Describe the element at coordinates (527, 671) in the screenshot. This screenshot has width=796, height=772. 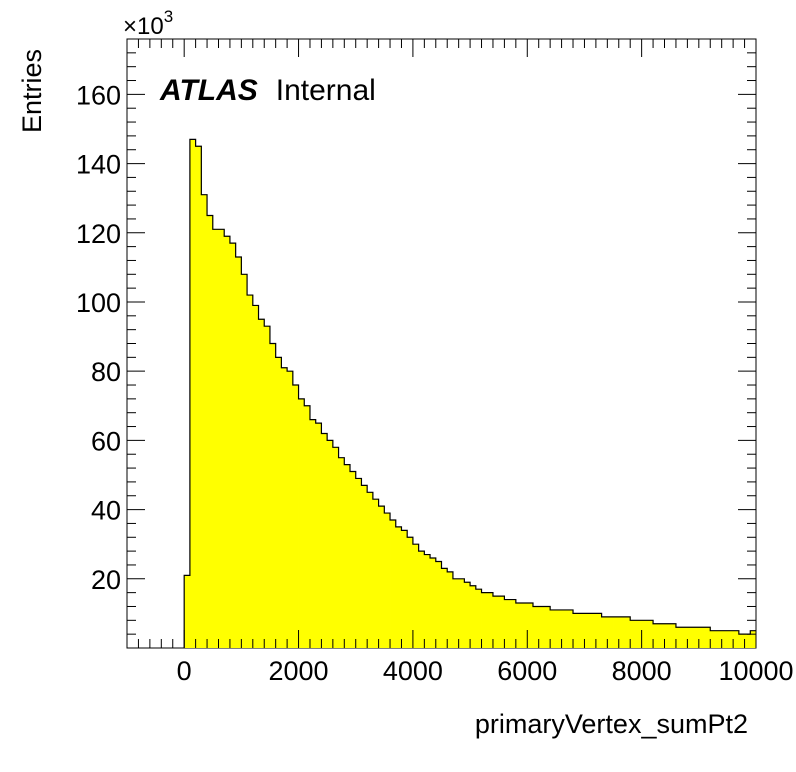
I see `x-tick-label: 6000` at that location.